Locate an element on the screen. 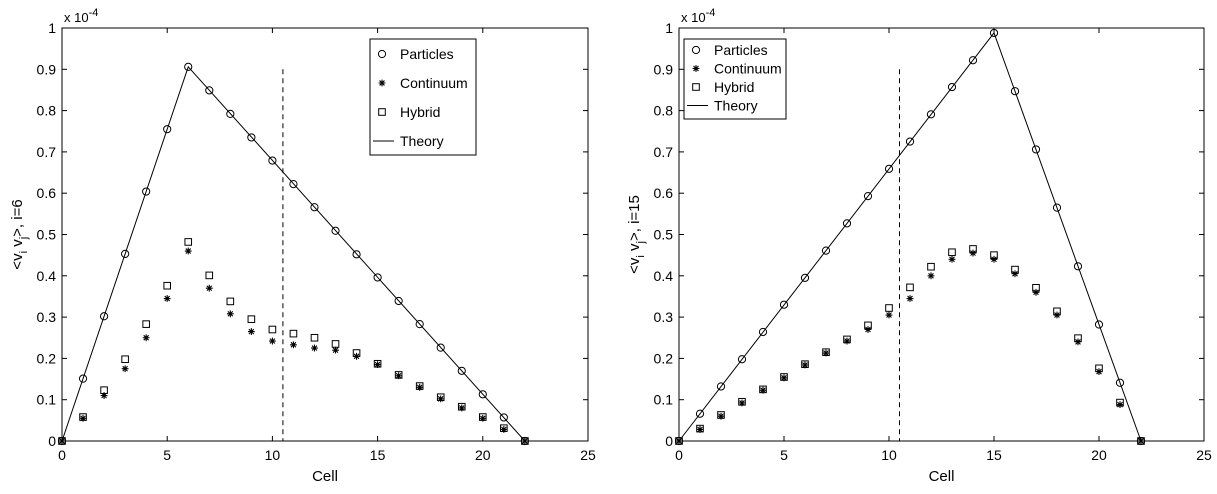 The height and width of the screenshot is (494, 1217). x-tick-label: 15 is located at coordinates (994, 455).